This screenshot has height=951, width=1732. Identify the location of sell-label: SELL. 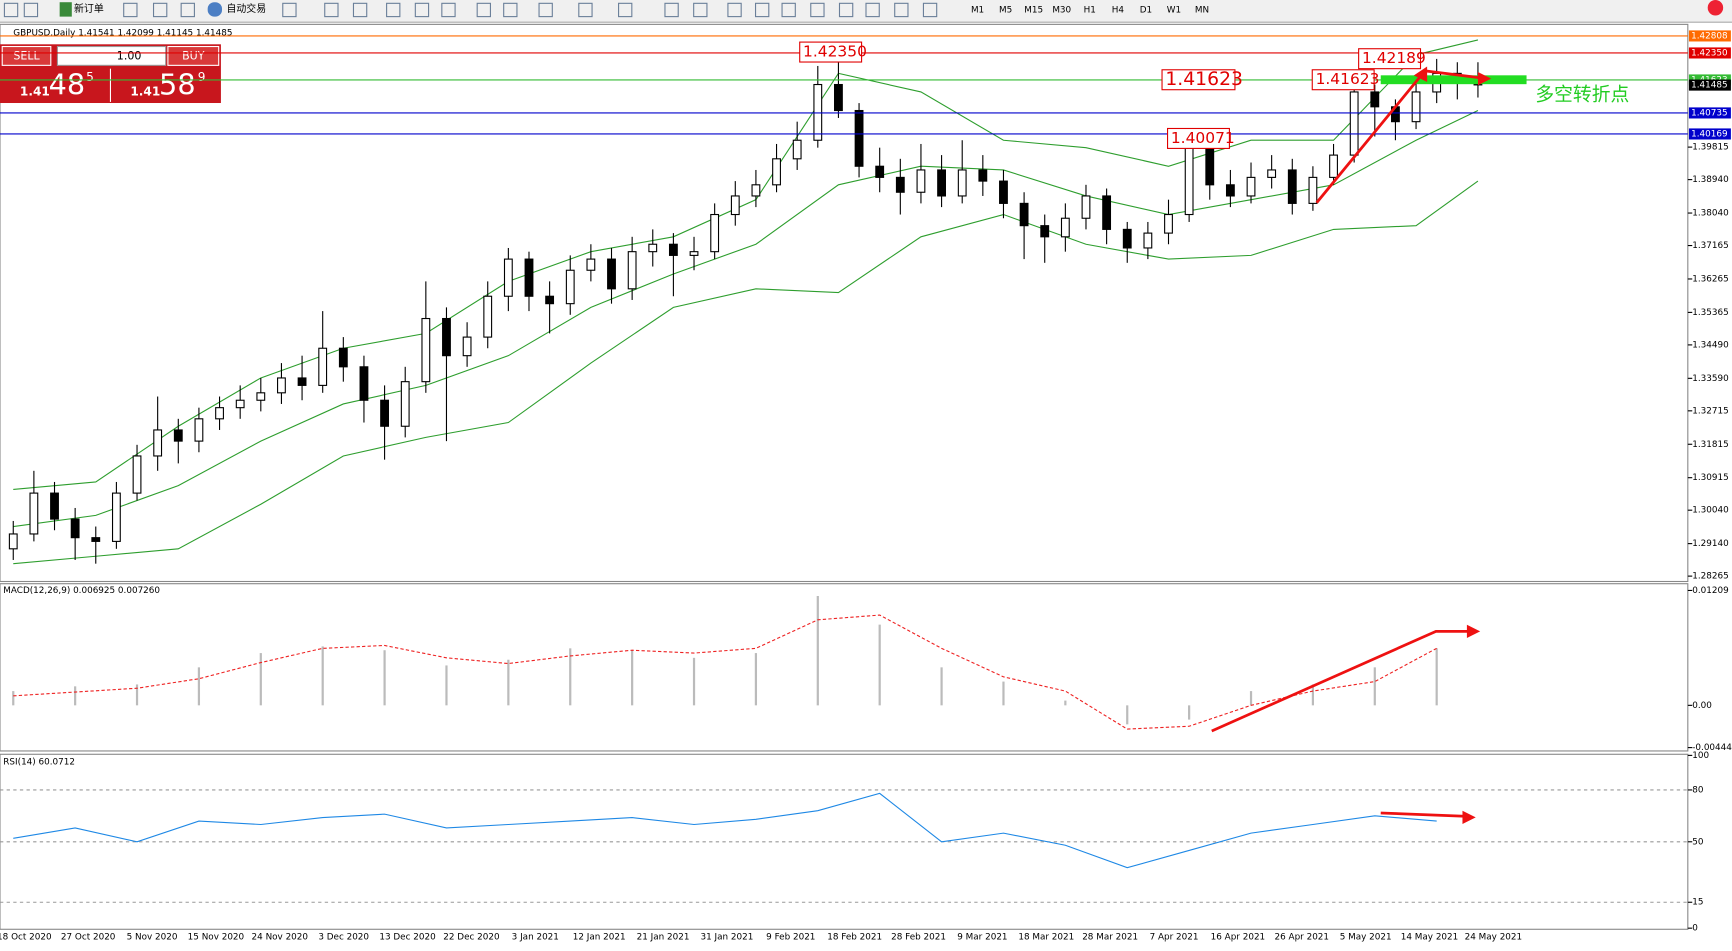
(26, 55).